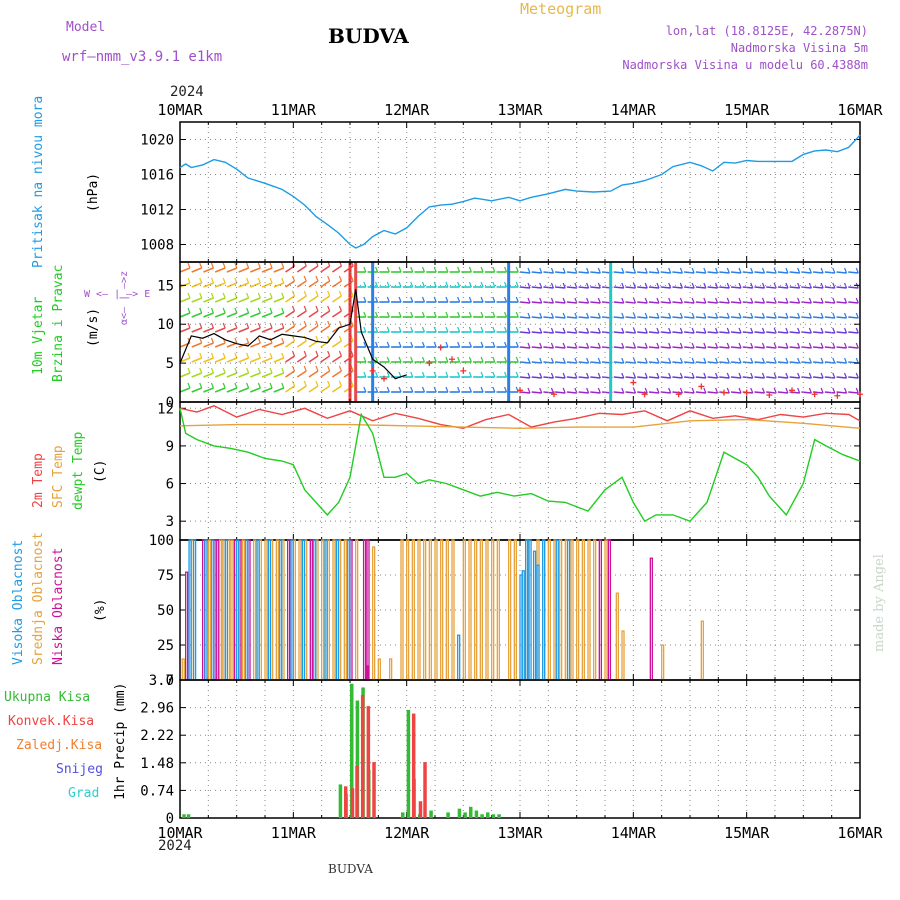  I want to click on wind-ytick-label: 5, so click(170, 364).